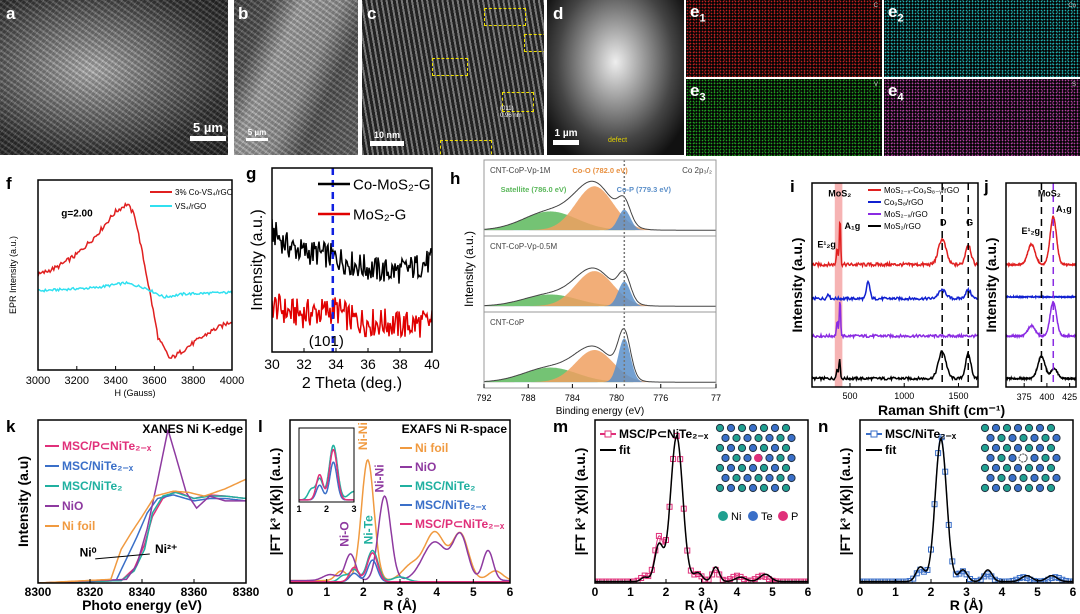  Describe the element at coordinates (77, 381) in the screenshot. I see `x-tick-label: 3200` at that location.